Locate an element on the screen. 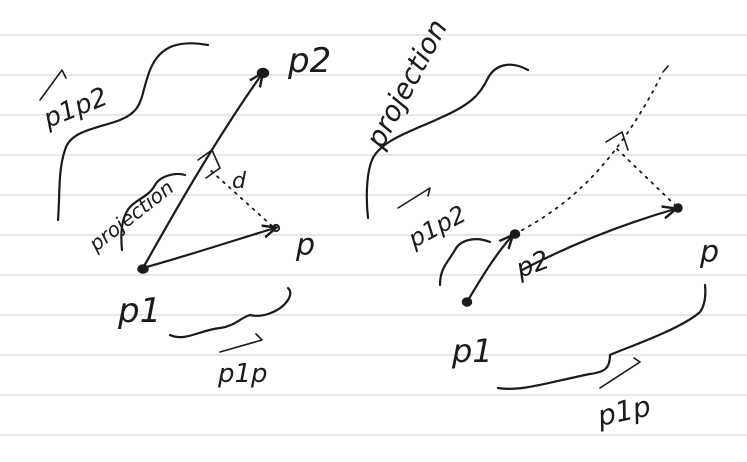  left-point-p1 is located at coordinates (143, 269).